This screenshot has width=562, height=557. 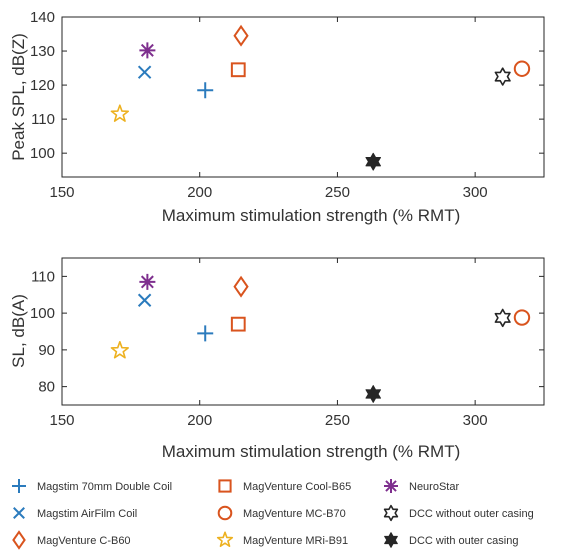 I want to click on sl-y-tick-label: 110, so click(x=43, y=276).